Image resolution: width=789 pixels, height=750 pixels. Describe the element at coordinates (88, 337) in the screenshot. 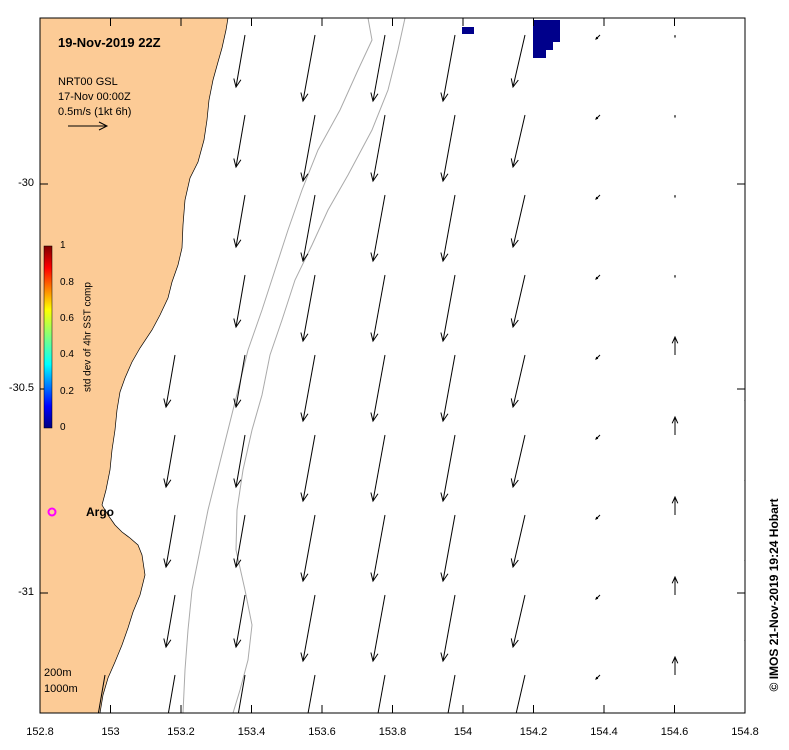

I see `colorbar-title: std dev of 4hr SST comp` at that location.